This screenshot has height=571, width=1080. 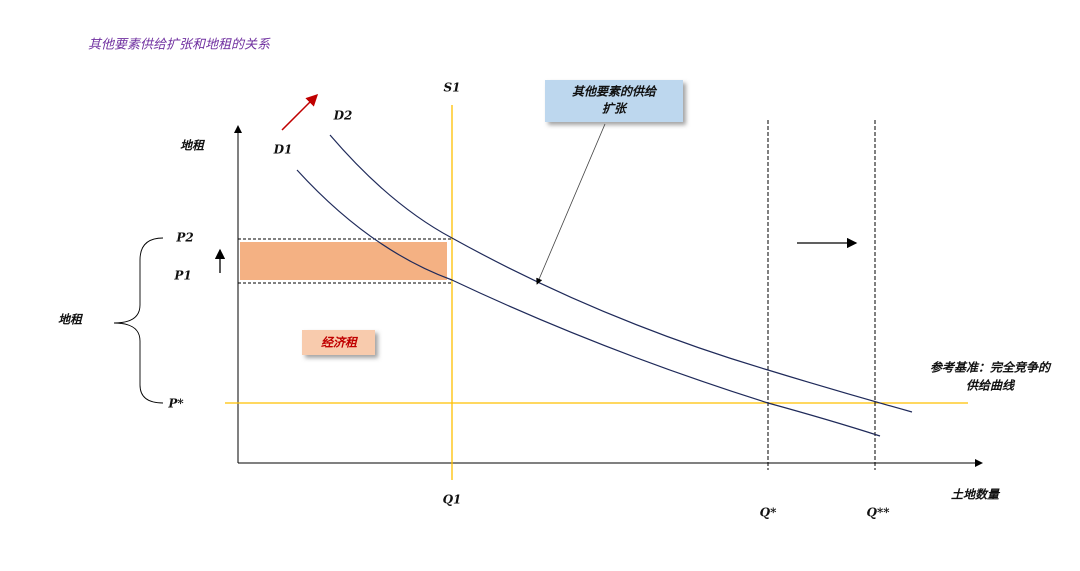 I want to click on economic-rent-box, so click(x=338, y=342).